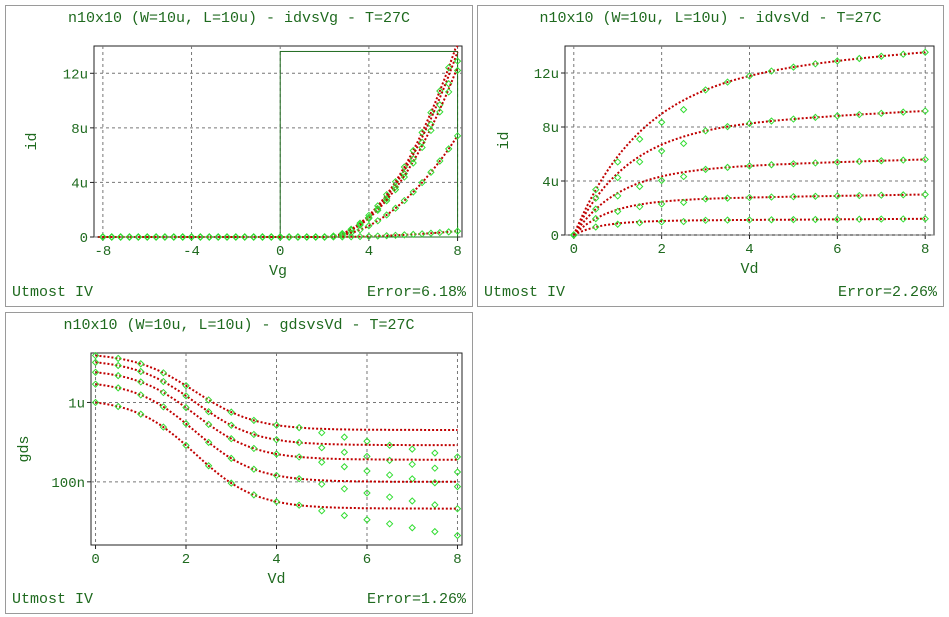 The height and width of the screenshot is (617, 949). What do you see at coordinates (102, 252) in the screenshot?
I see `x-tick-label: -8` at bounding box center [102, 252].